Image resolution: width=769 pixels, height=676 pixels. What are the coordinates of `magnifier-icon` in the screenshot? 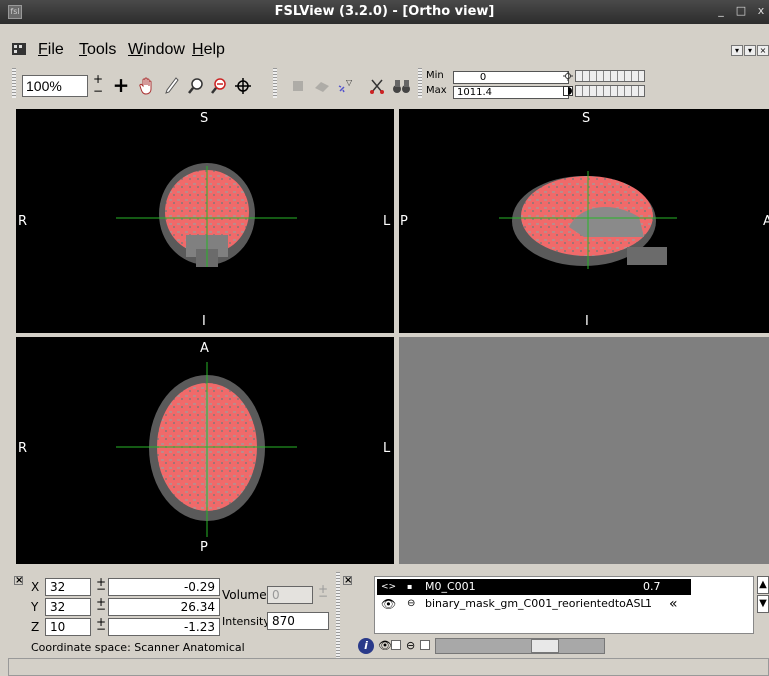 It's located at (196, 86).